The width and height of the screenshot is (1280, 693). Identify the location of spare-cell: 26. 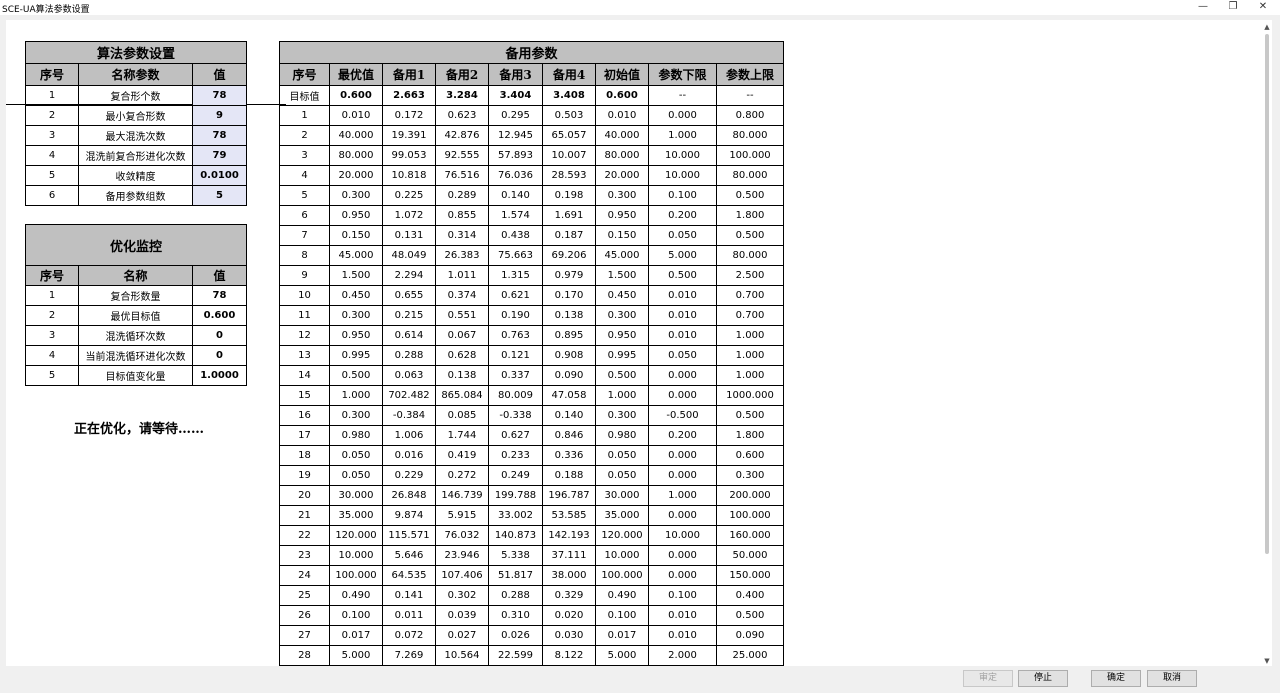
(304, 615).